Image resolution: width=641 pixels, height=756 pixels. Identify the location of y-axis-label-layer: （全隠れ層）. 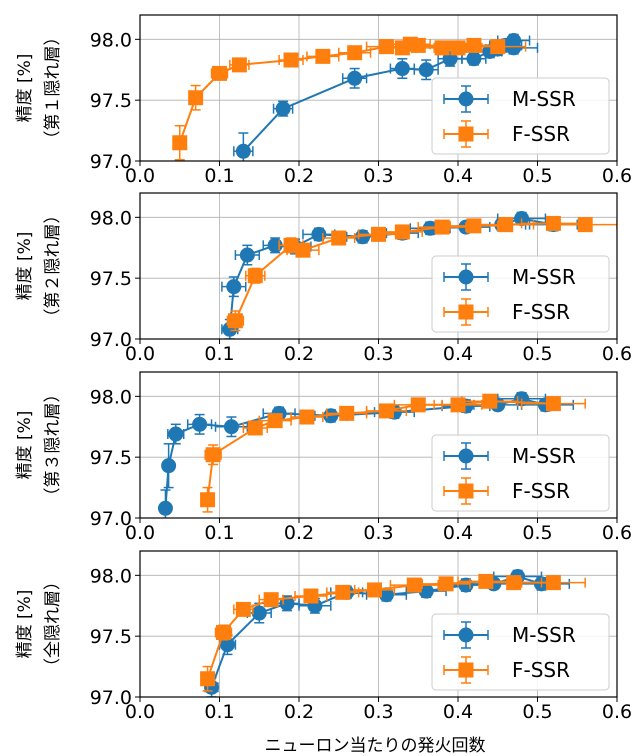
(53, 624).